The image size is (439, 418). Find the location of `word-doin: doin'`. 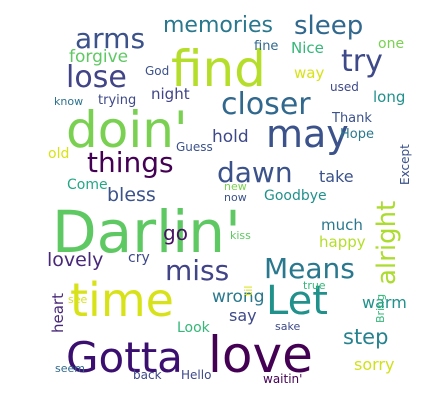

word-doin: doin' is located at coordinates (127, 130).